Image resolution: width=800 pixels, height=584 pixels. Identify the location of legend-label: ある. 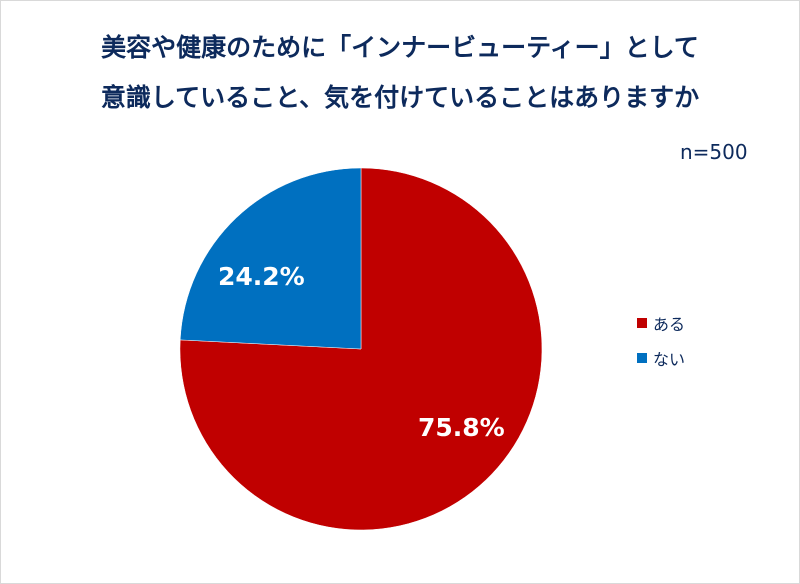
(669, 324).